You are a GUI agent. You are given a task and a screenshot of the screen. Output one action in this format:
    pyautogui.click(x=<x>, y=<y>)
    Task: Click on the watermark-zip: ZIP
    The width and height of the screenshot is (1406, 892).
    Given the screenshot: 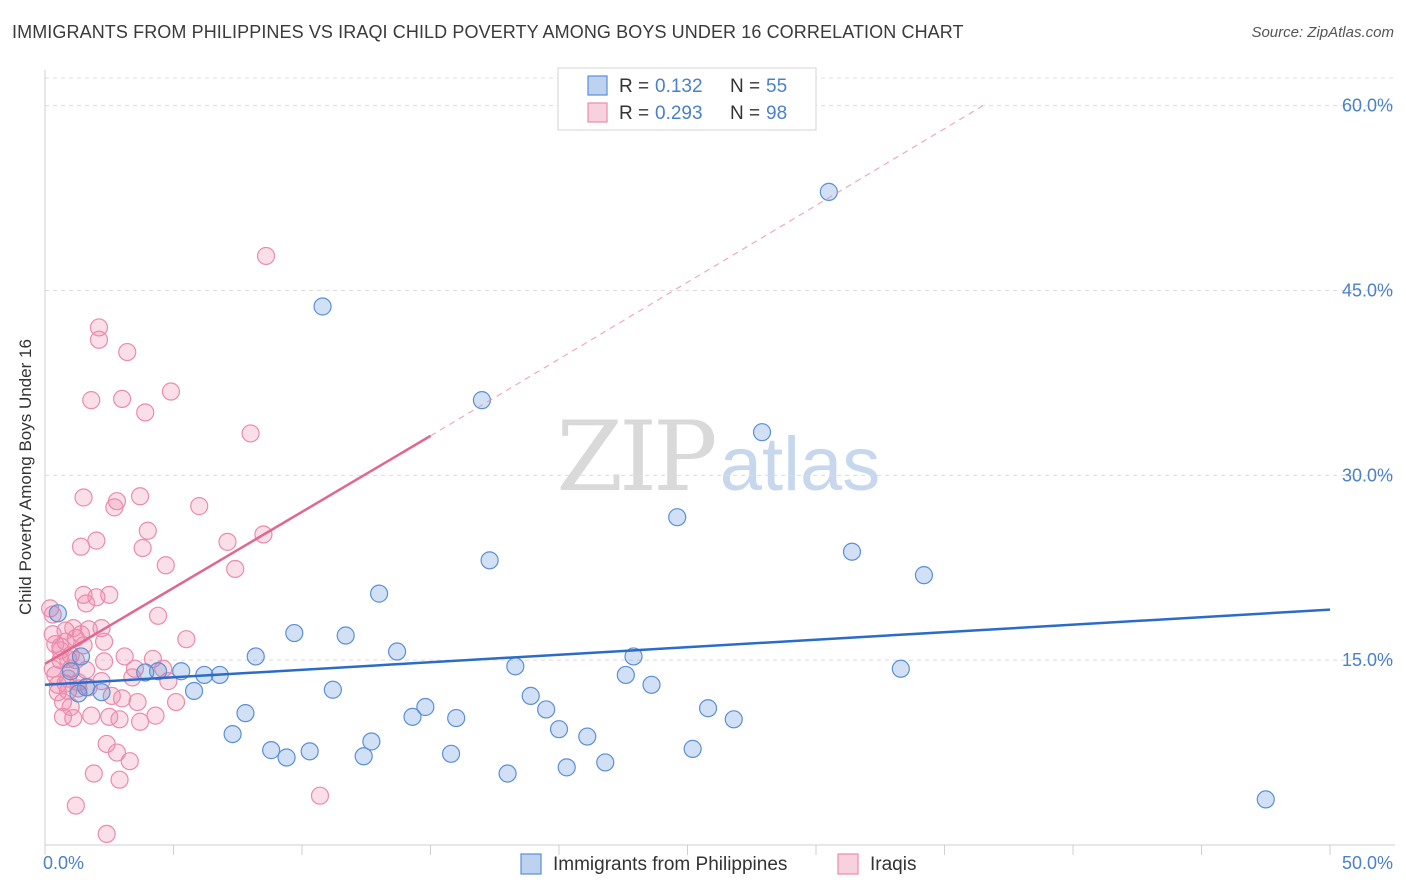 What is the action you would take?
    pyautogui.click(x=635, y=457)
    